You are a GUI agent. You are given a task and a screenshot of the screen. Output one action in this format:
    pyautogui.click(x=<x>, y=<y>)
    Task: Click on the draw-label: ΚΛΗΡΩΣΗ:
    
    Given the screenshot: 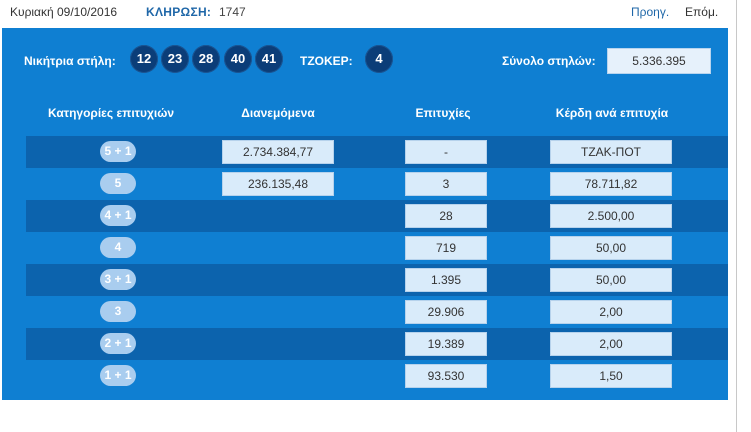 What is the action you would take?
    pyautogui.click(x=179, y=12)
    